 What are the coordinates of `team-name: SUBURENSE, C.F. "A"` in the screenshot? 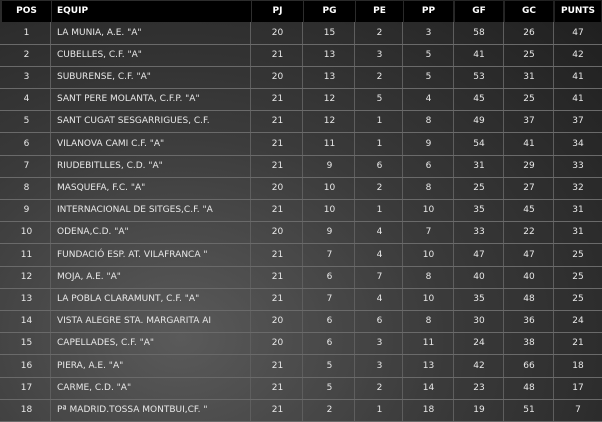 It's located at (104, 76).